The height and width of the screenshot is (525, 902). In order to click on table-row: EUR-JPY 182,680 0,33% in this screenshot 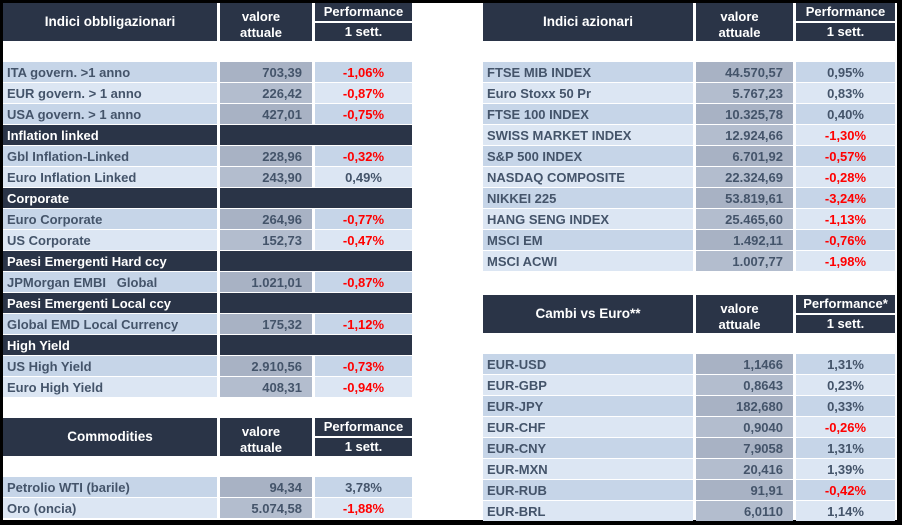, I will do `click(689, 406)`.